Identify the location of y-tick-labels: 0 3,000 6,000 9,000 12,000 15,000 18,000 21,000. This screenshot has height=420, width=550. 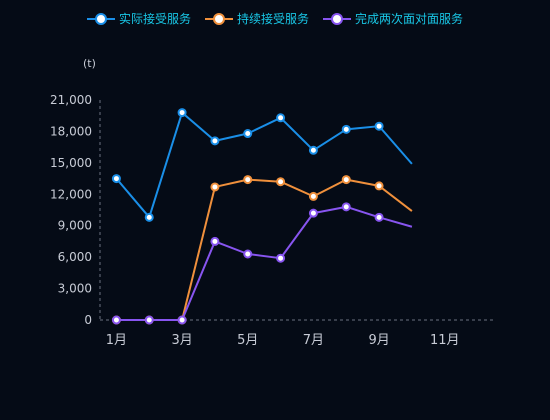
(71, 210).